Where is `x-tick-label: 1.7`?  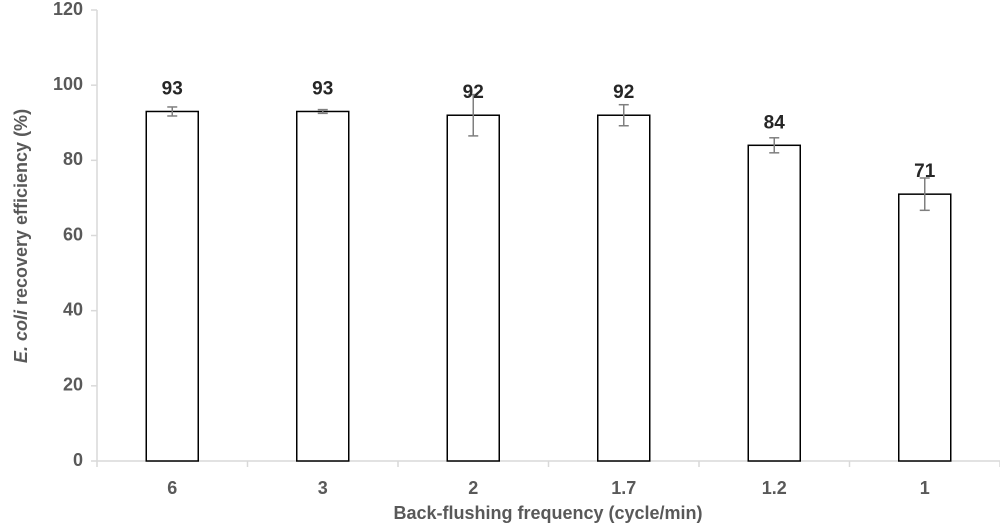
x-tick-label: 1.7 is located at coordinates (623, 488).